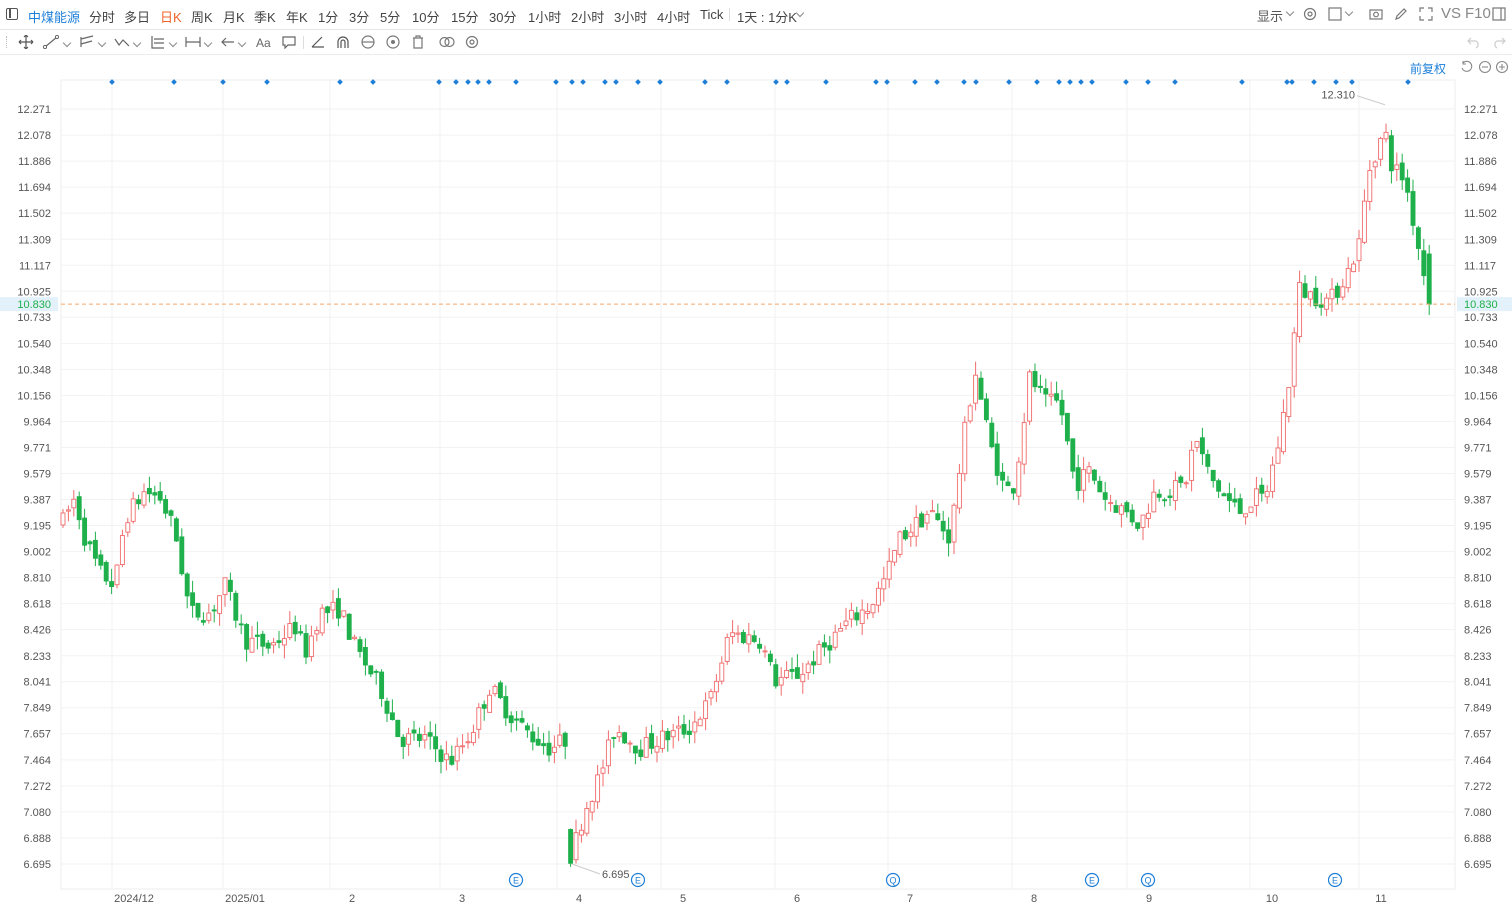 The height and width of the screenshot is (915, 1512). I want to click on y-tick-label-right: 7.272, so click(1478, 787).